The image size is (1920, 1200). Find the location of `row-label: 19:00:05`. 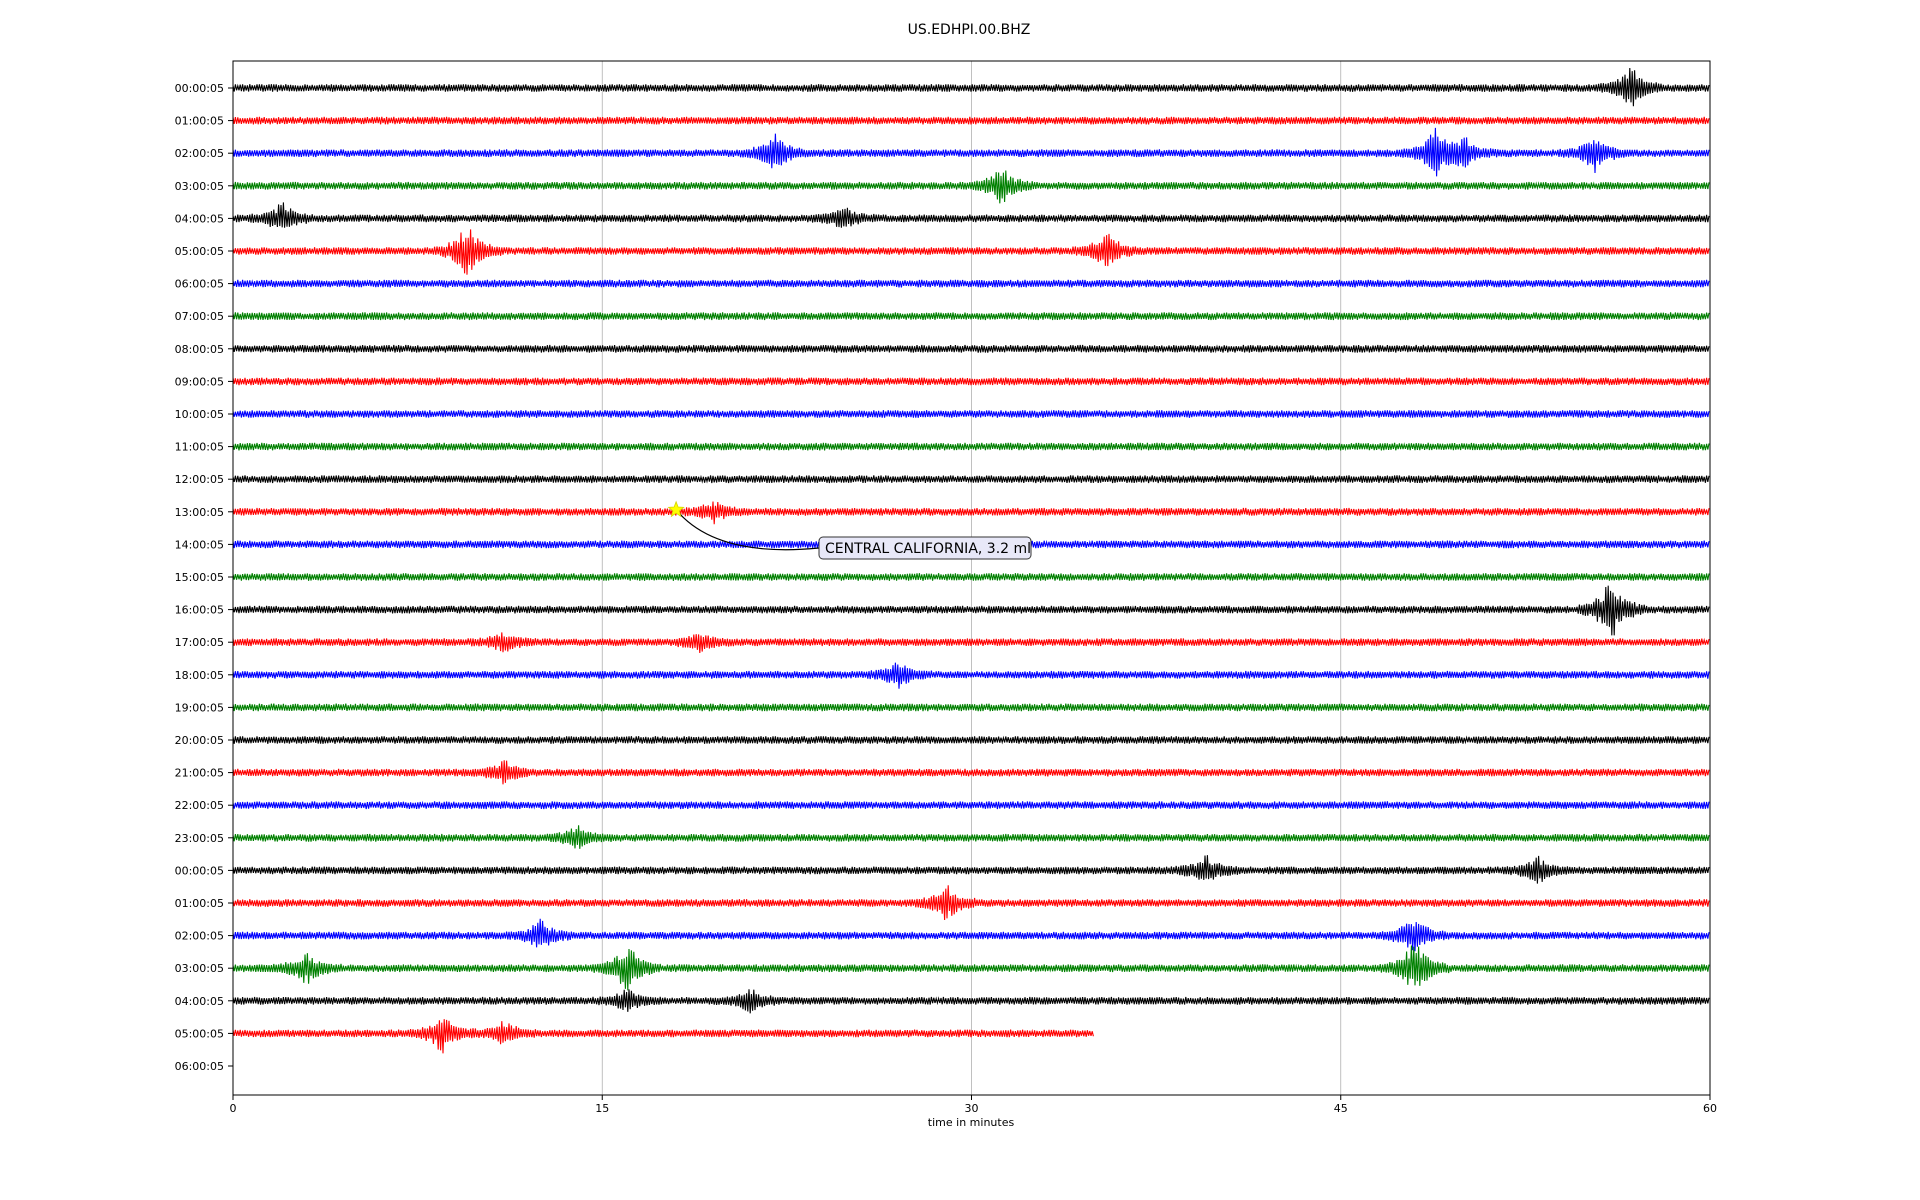

row-label: 19:00:05 is located at coordinates (199, 707).